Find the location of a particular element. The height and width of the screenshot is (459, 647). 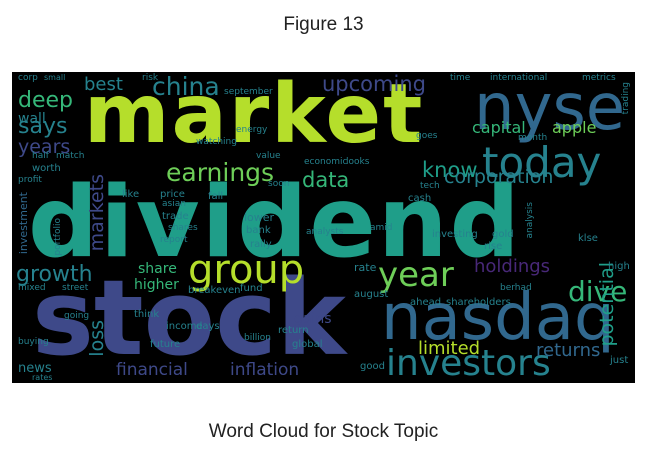

word-data: data is located at coordinates (326, 180).